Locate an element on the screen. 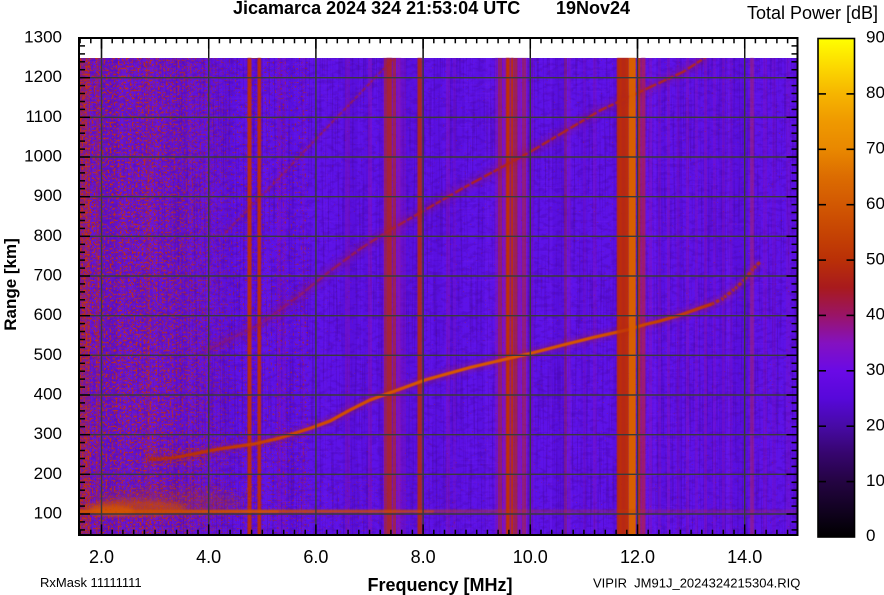 Image resolution: width=884 pixels, height=595 pixels. svg-text: 10.0 is located at coordinates (530, 557).